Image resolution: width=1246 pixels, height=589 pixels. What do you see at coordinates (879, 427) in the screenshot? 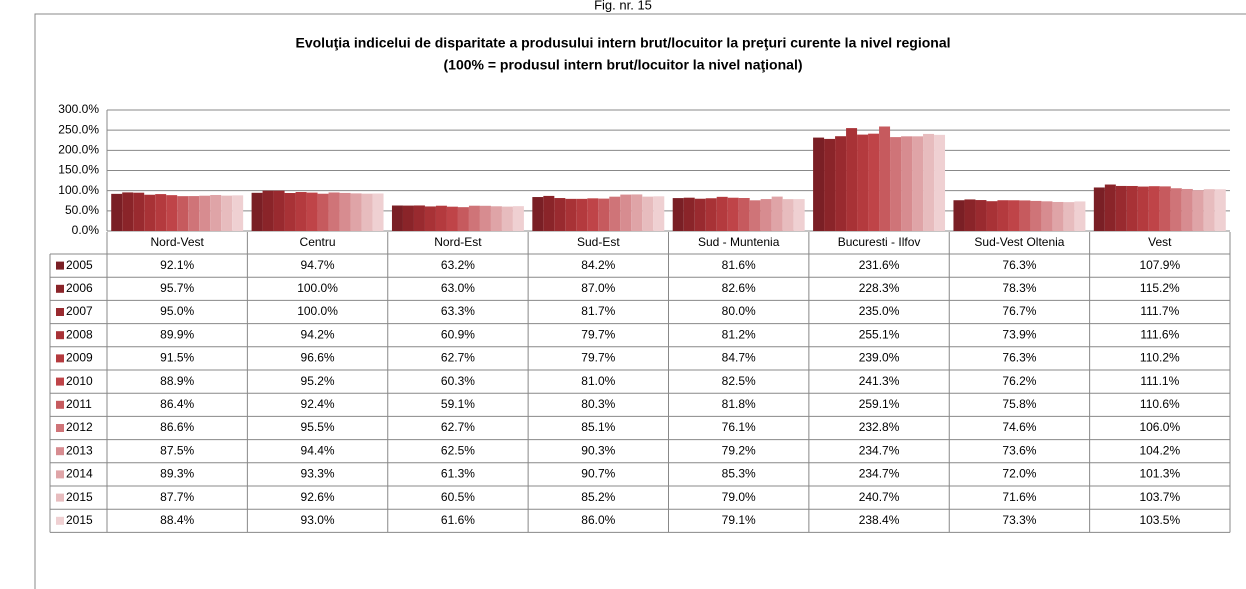
I see `data-label: 232.8%` at bounding box center [879, 427].